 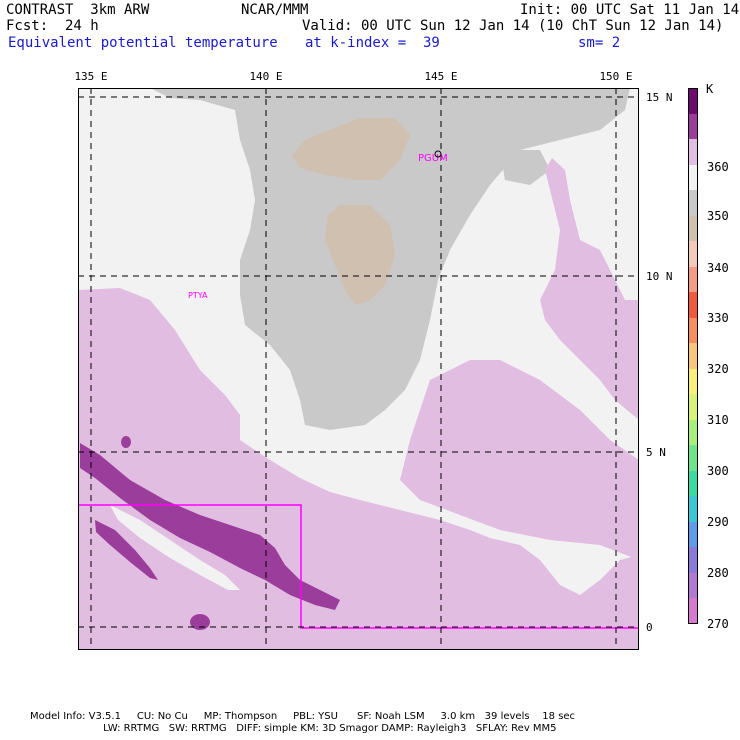 What do you see at coordinates (718, 624) in the screenshot?
I see `colorbar-label: 270` at bounding box center [718, 624].